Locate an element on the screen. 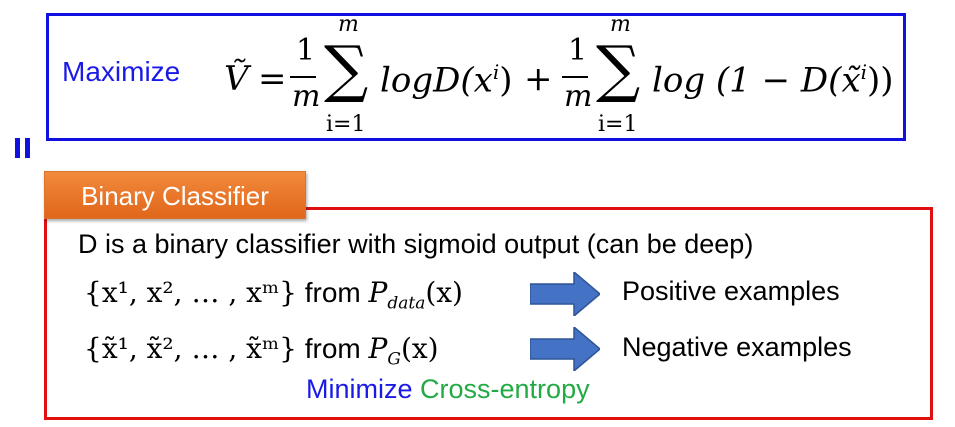 The image size is (955, 427). minimize-label: Minimize is located at coordinates (359, 389).